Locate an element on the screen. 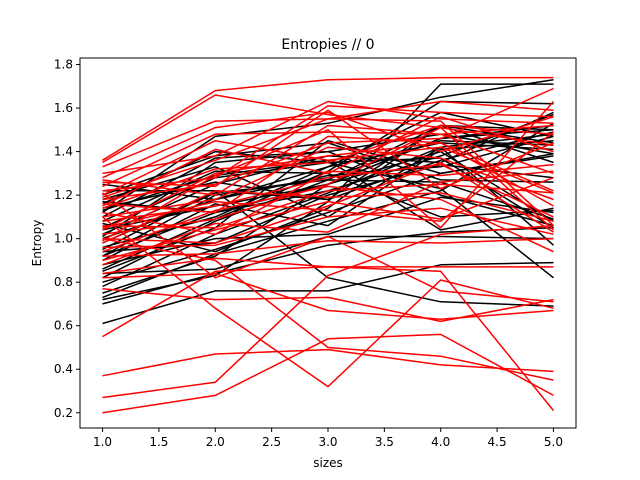 The image size is (640, 480). x-tick-label: 3.0 is located at coordinates (327, 442).